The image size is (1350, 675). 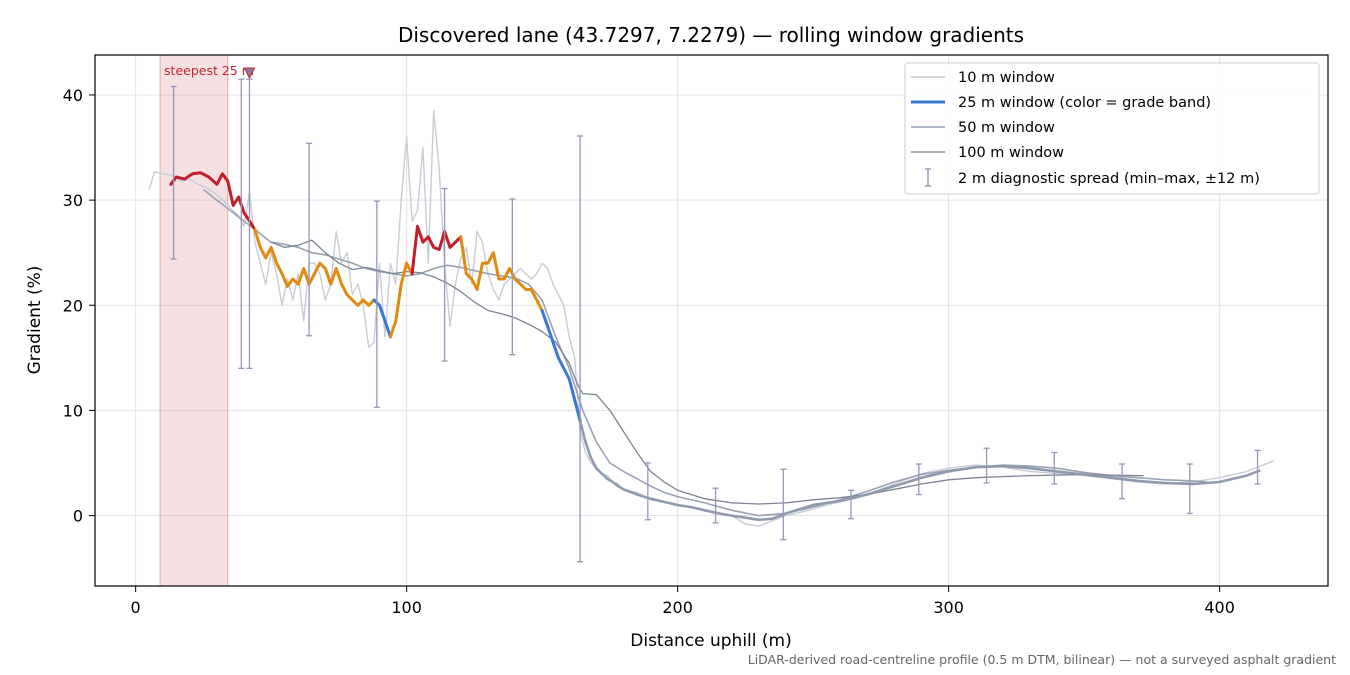 I want to click on legend-label-25m: 25 m window (color = grade band), so click(x=1084, y=103).